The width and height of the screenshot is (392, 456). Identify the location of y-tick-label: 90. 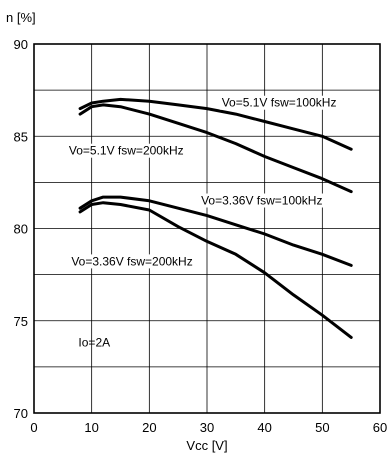
(21, 44).